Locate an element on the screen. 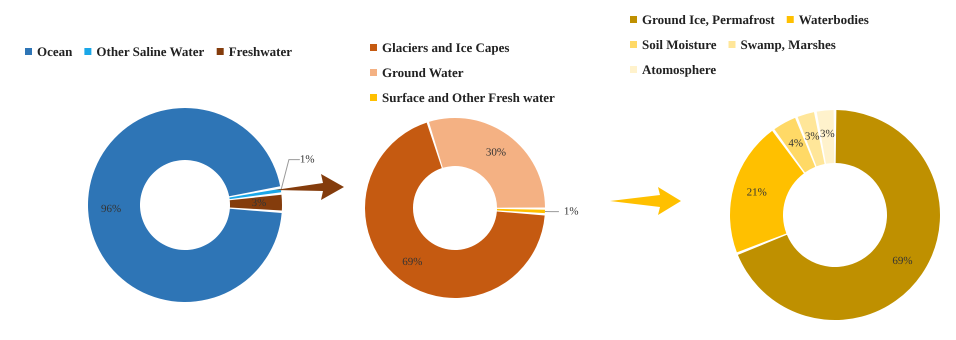  legend-label: Ocean is located at coordinates (55, 51).